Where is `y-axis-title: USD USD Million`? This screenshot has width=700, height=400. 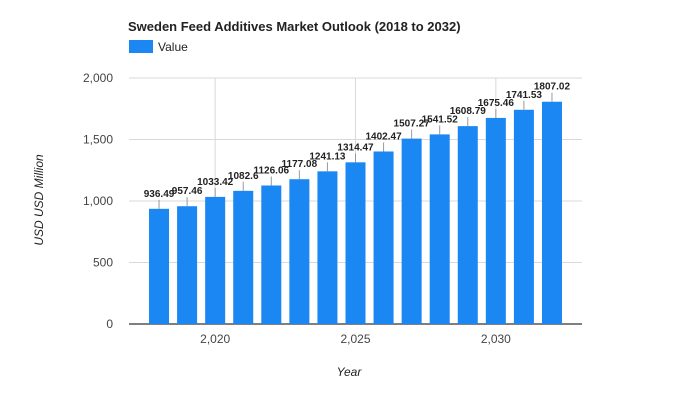 y-axis-title: USD USD Million is located at coordinates (39, 200).